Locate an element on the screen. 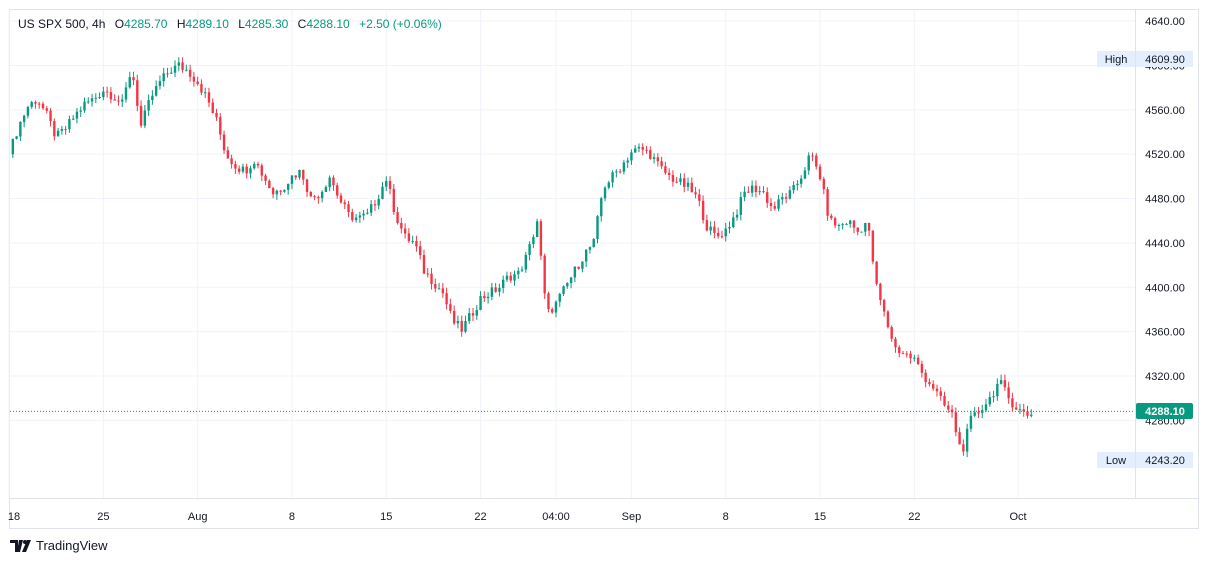 The height and width of the screenshot is (564, 1209). y-tick-label: 4400.00 is located at coordinates (1165, 288).